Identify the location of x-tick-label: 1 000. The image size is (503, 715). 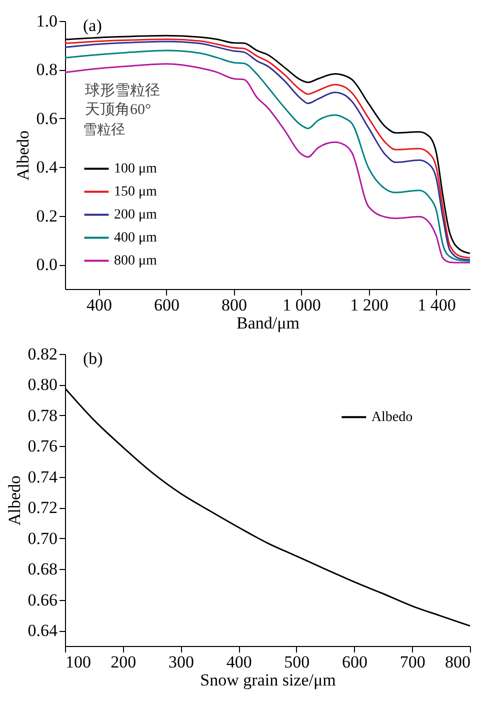
(301, 305).